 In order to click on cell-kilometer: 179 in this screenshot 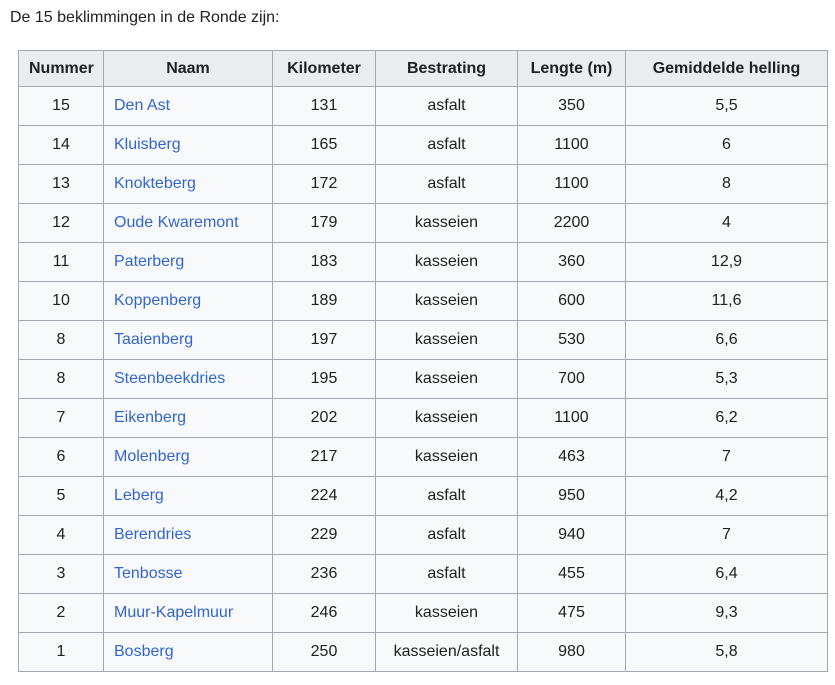, I will do `click(324, 223)`.